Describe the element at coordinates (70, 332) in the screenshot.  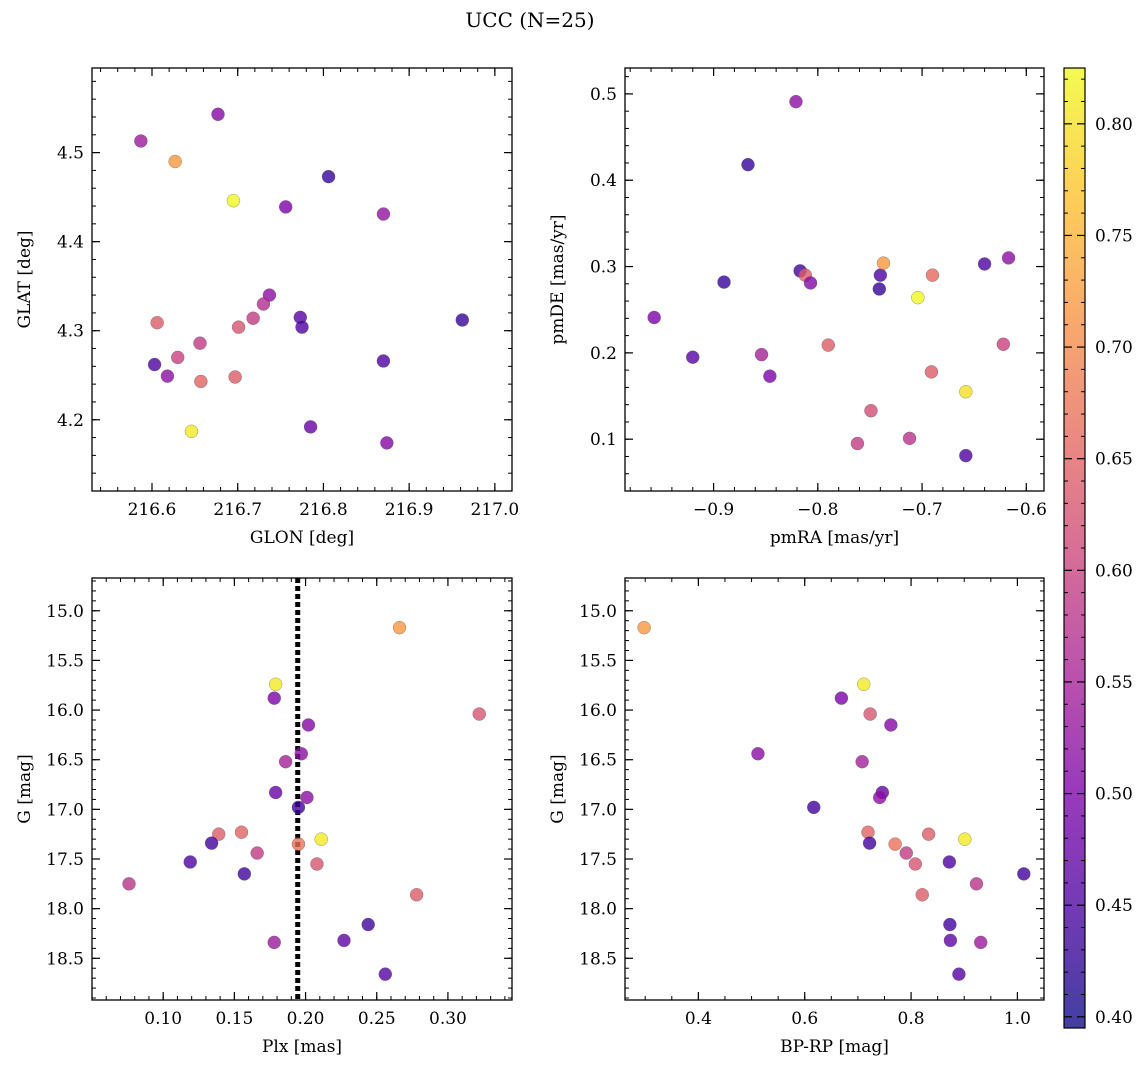
I see `y-tick-label: 4.3` at that location.